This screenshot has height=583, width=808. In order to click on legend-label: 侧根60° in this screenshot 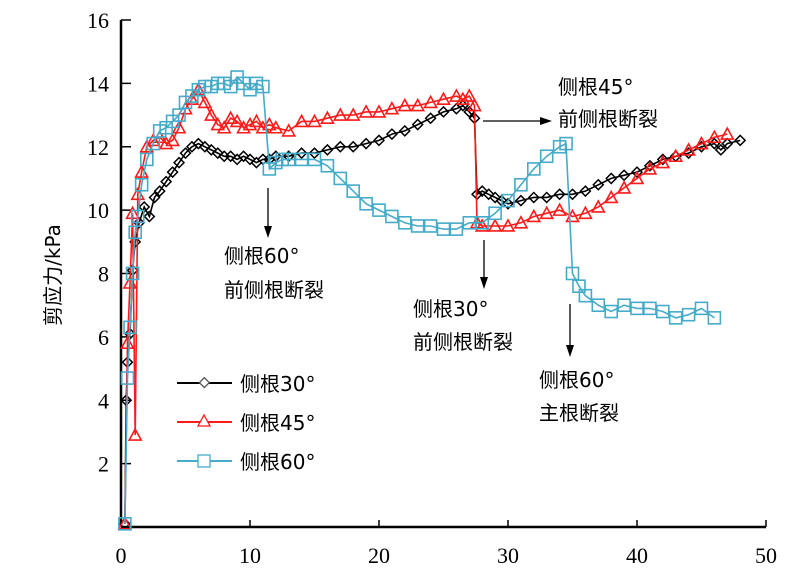, I will do `click(277, 462)`.